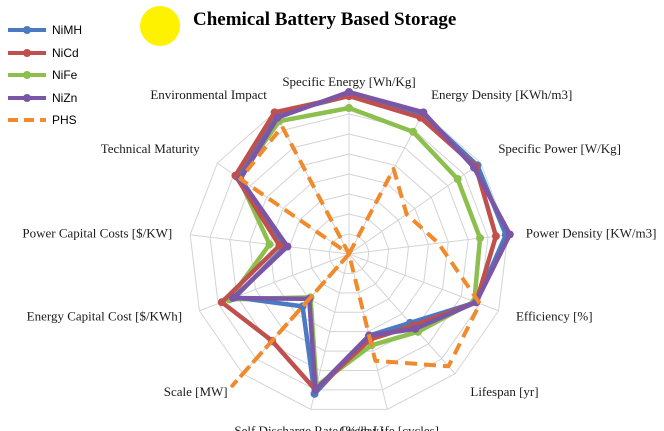 This screenshot has height=431, width=664. What do you see at coordinates (104, 315) in the screenshot?
I see `axis-label: Energy Capital Cost [$/KWh]` at bounding box center [104, 315].